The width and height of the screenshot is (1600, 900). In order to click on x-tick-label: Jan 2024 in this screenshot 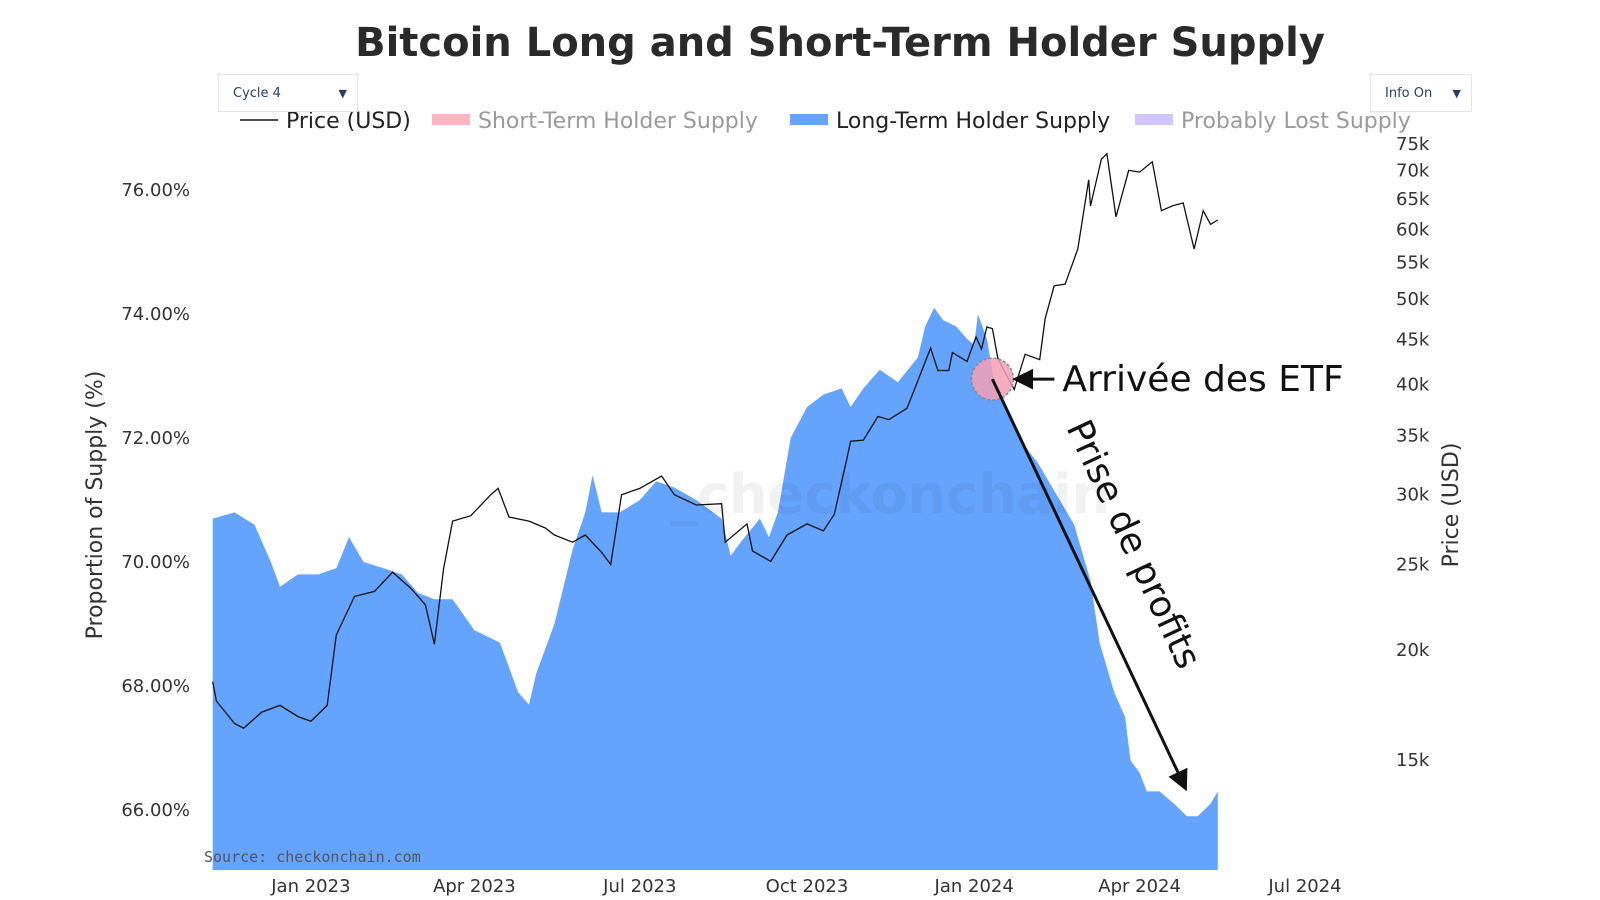, I will do `click(974, 886)`.